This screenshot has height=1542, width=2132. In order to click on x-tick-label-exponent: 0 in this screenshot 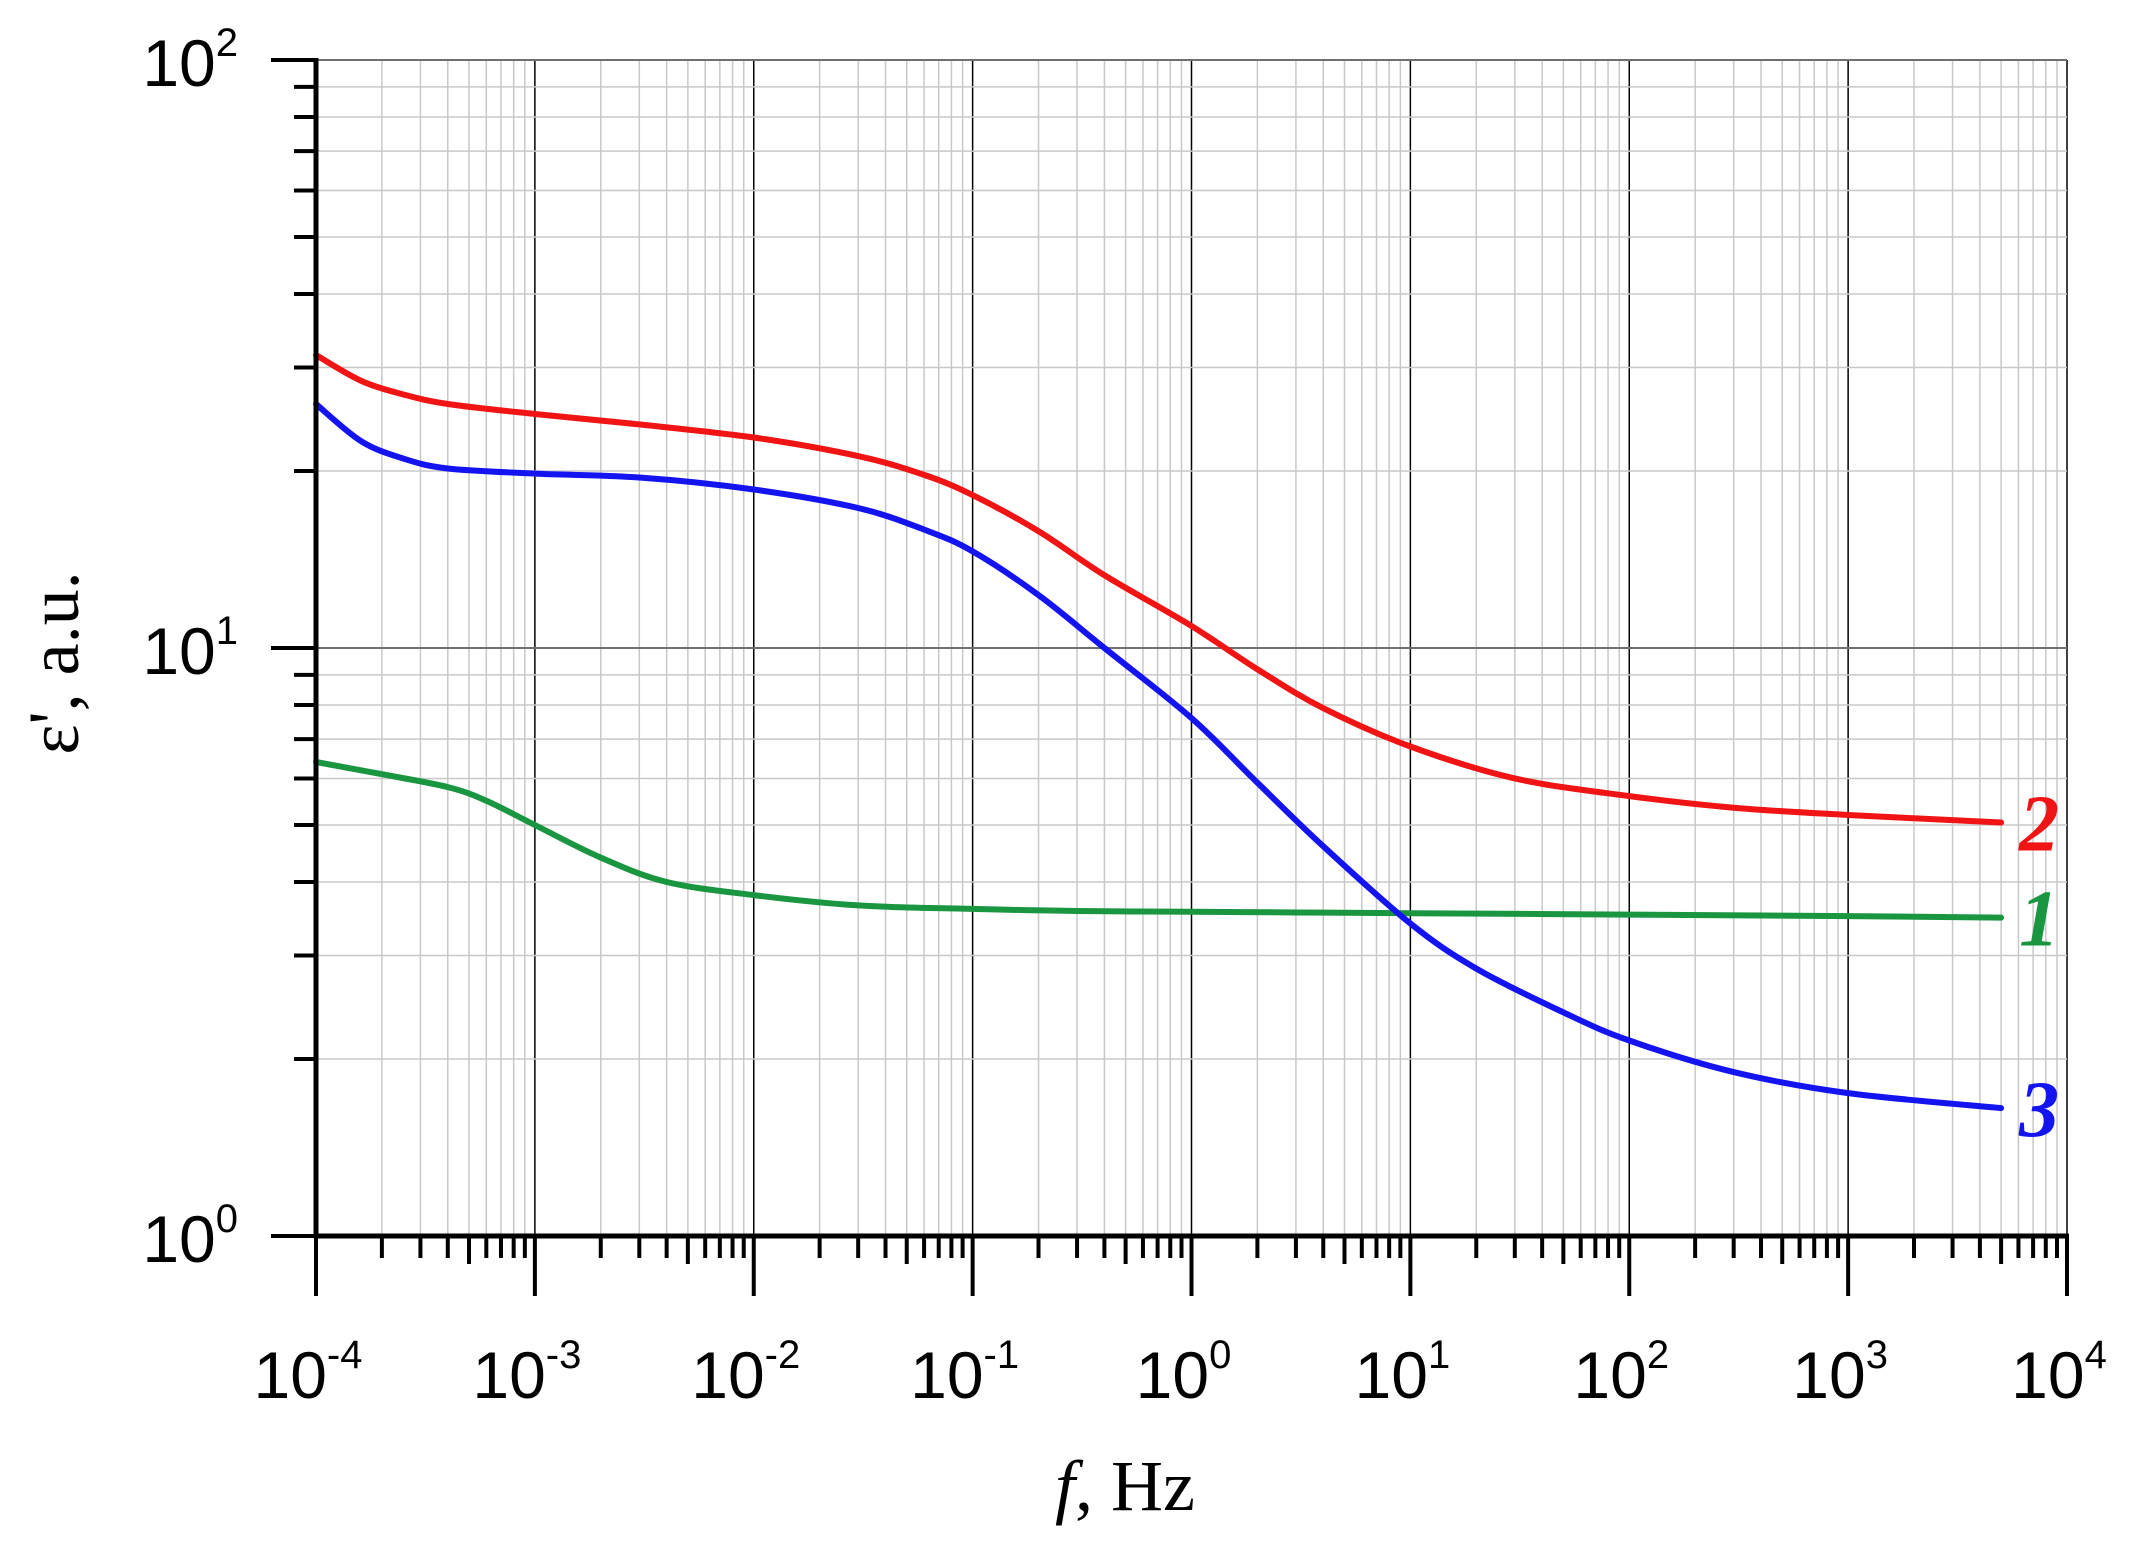, I will do `click(1220, 1355)`.